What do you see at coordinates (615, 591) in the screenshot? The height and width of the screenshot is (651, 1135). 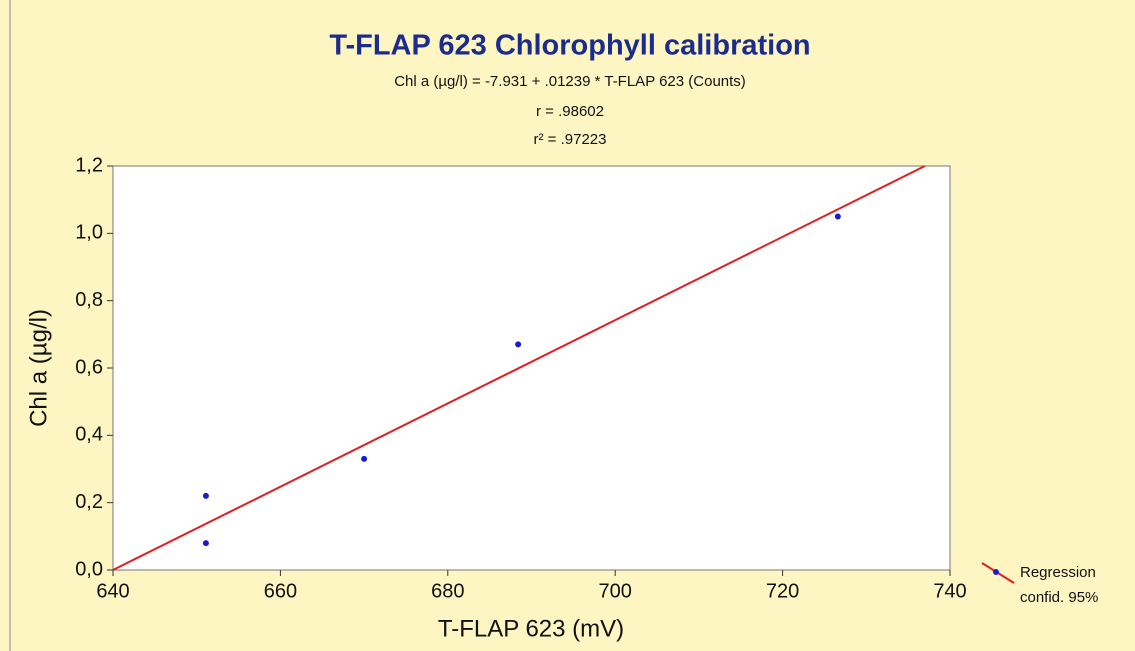 I see `x-tick-label: 700` at bounding box center [615, 591].